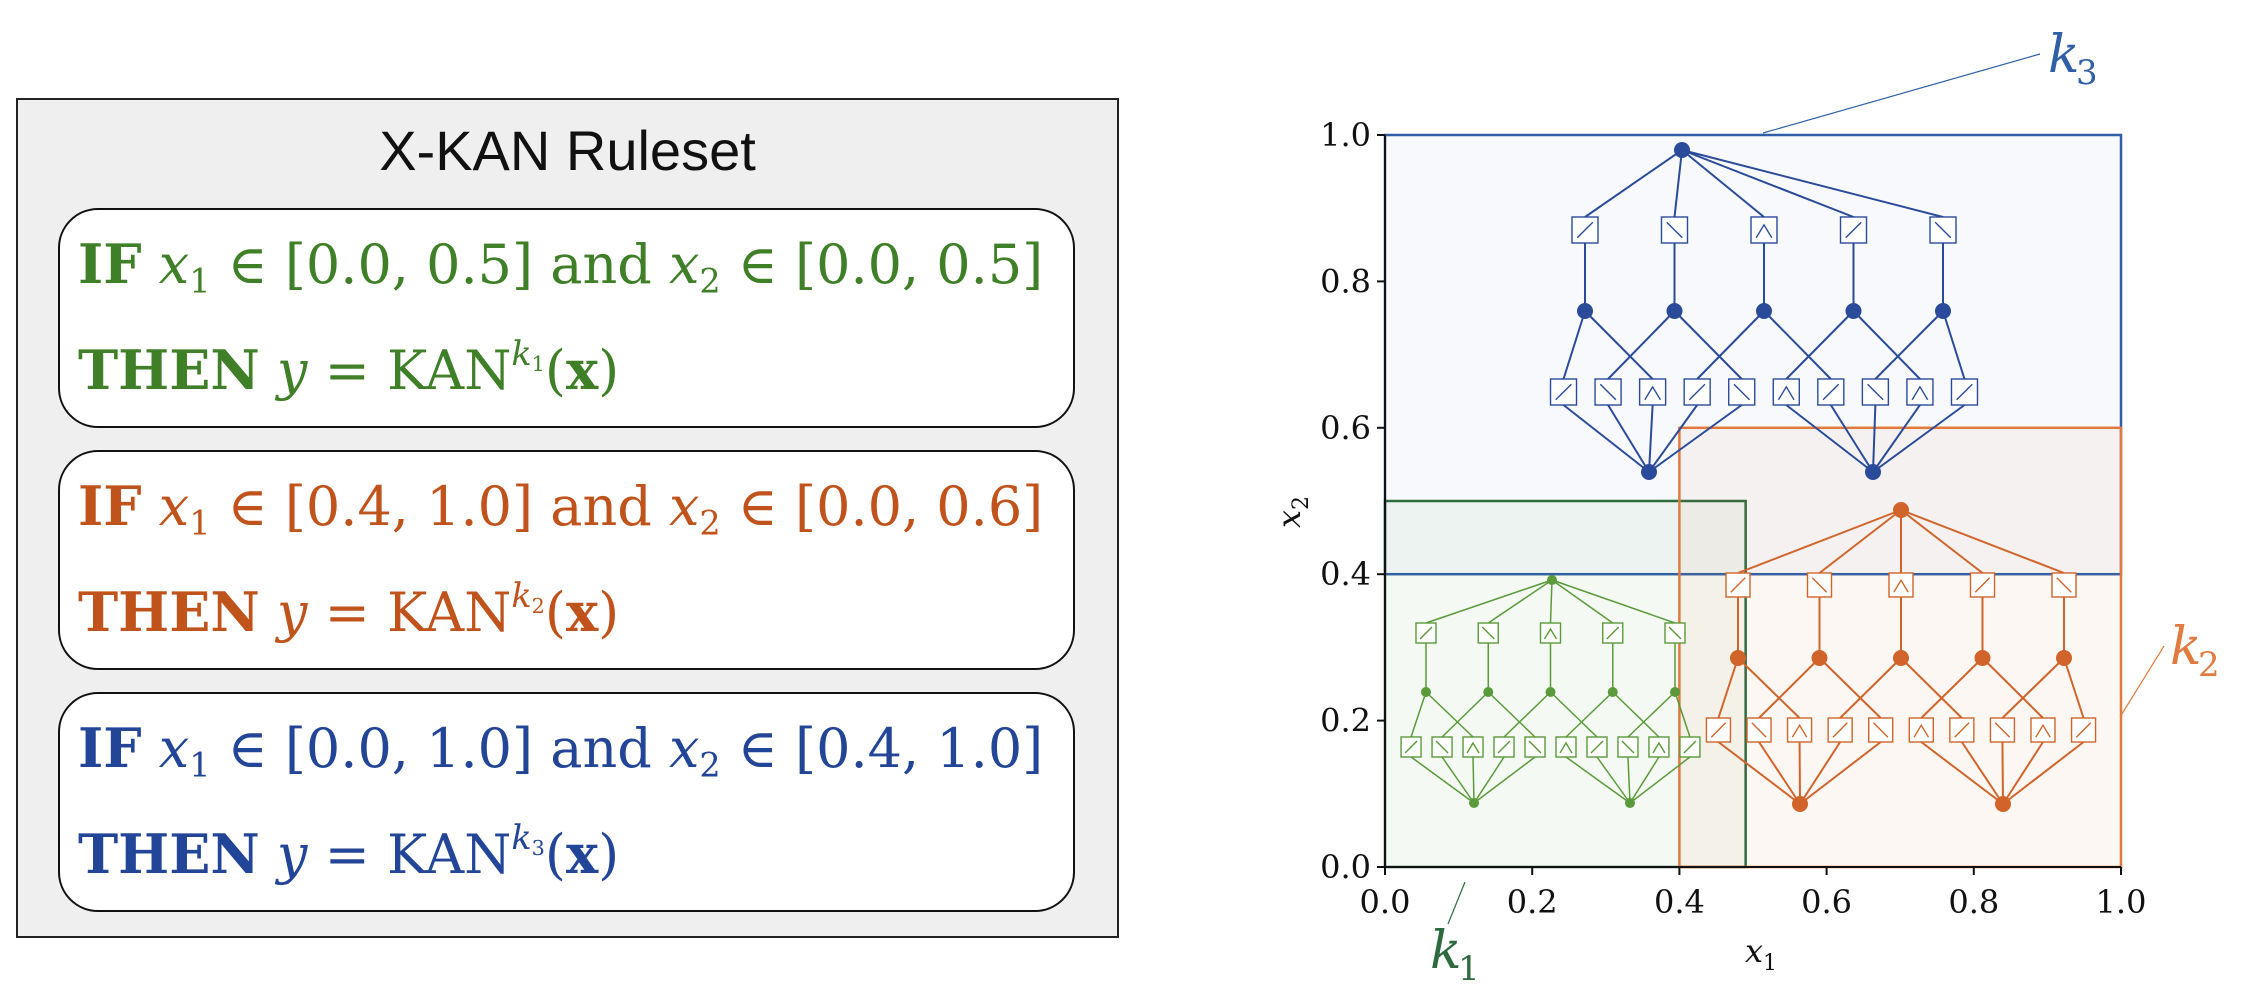 The width and height of the screenshot is (2243, 986). Describe the element at coordinates (380, 506) in the screenshot. I see `x1-interval: ∈ [0.4, 1.0]` at that location.